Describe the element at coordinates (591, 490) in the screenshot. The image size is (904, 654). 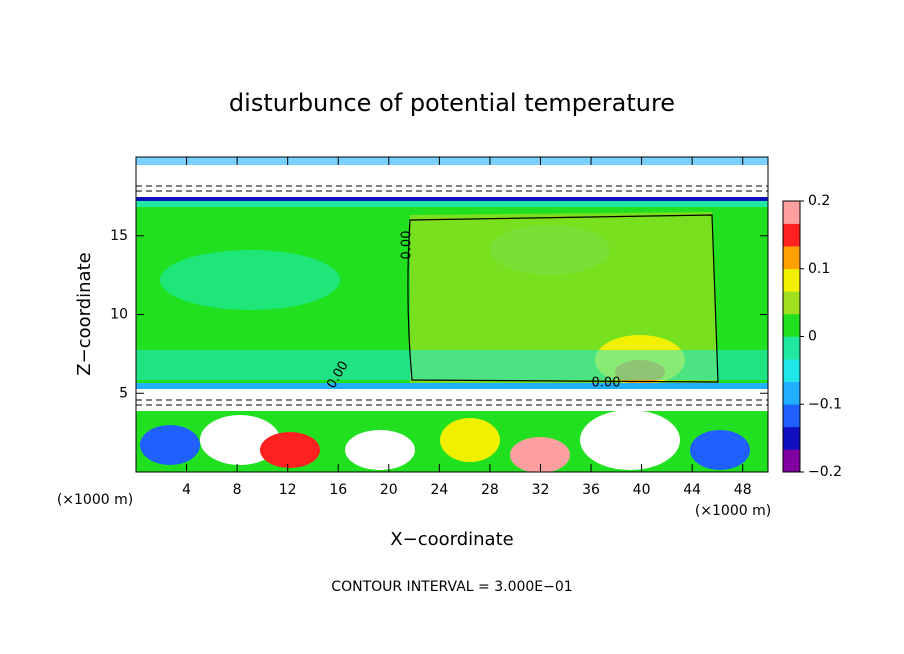
I see `x-tick-label: 36` at that location.